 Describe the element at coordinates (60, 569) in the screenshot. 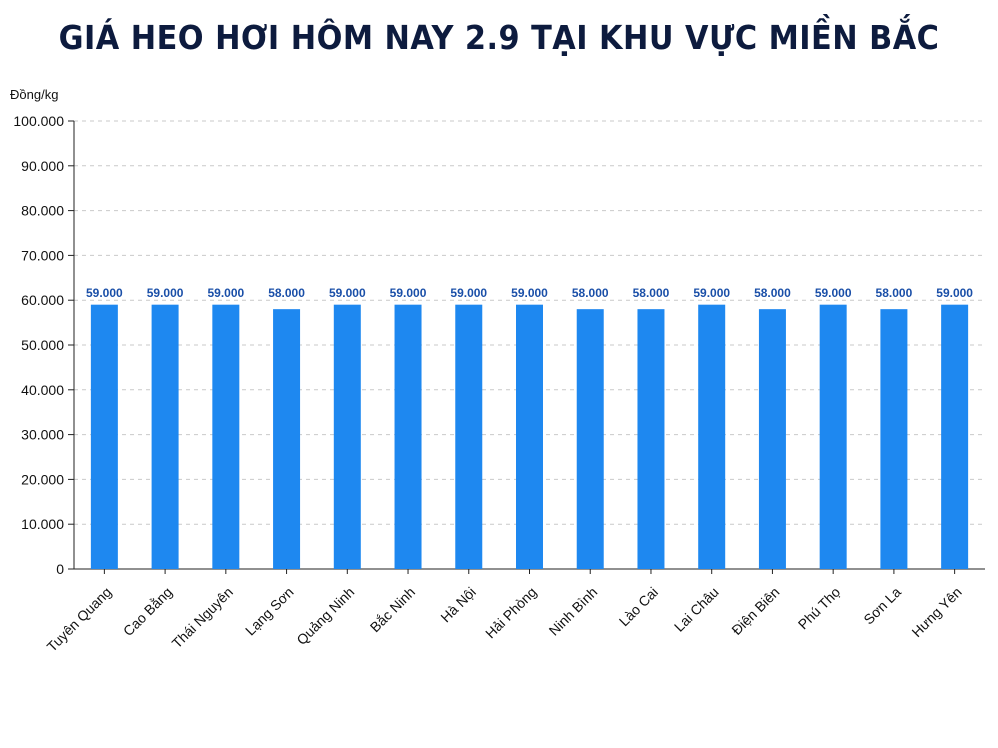

I see `y-tick-label: 0` at that location.